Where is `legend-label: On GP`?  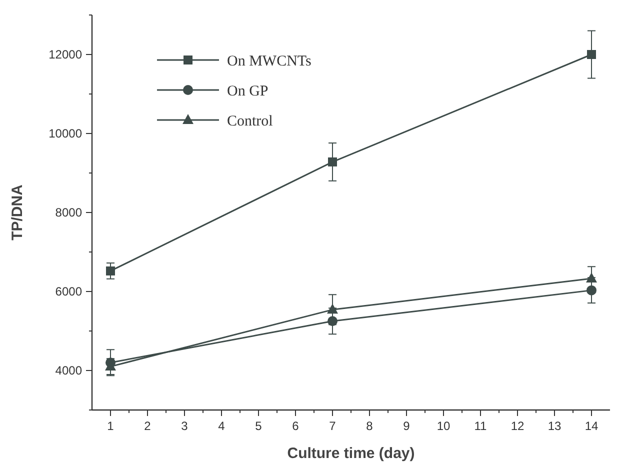 legend-label: On GP is located at coordinates (247, 91).